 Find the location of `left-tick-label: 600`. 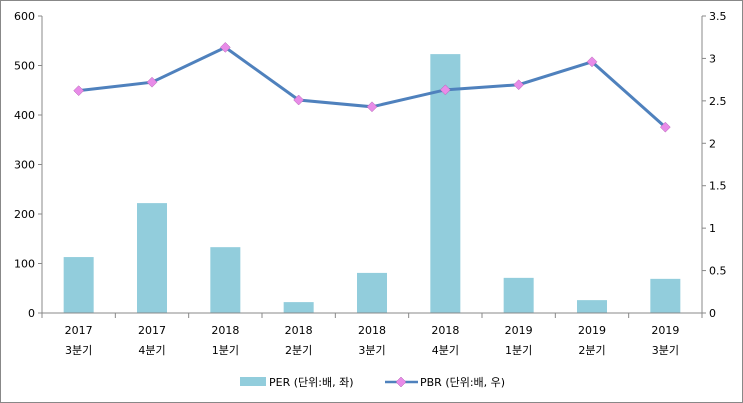

left-tick-label: 600 is located at coordinates (24, 16).